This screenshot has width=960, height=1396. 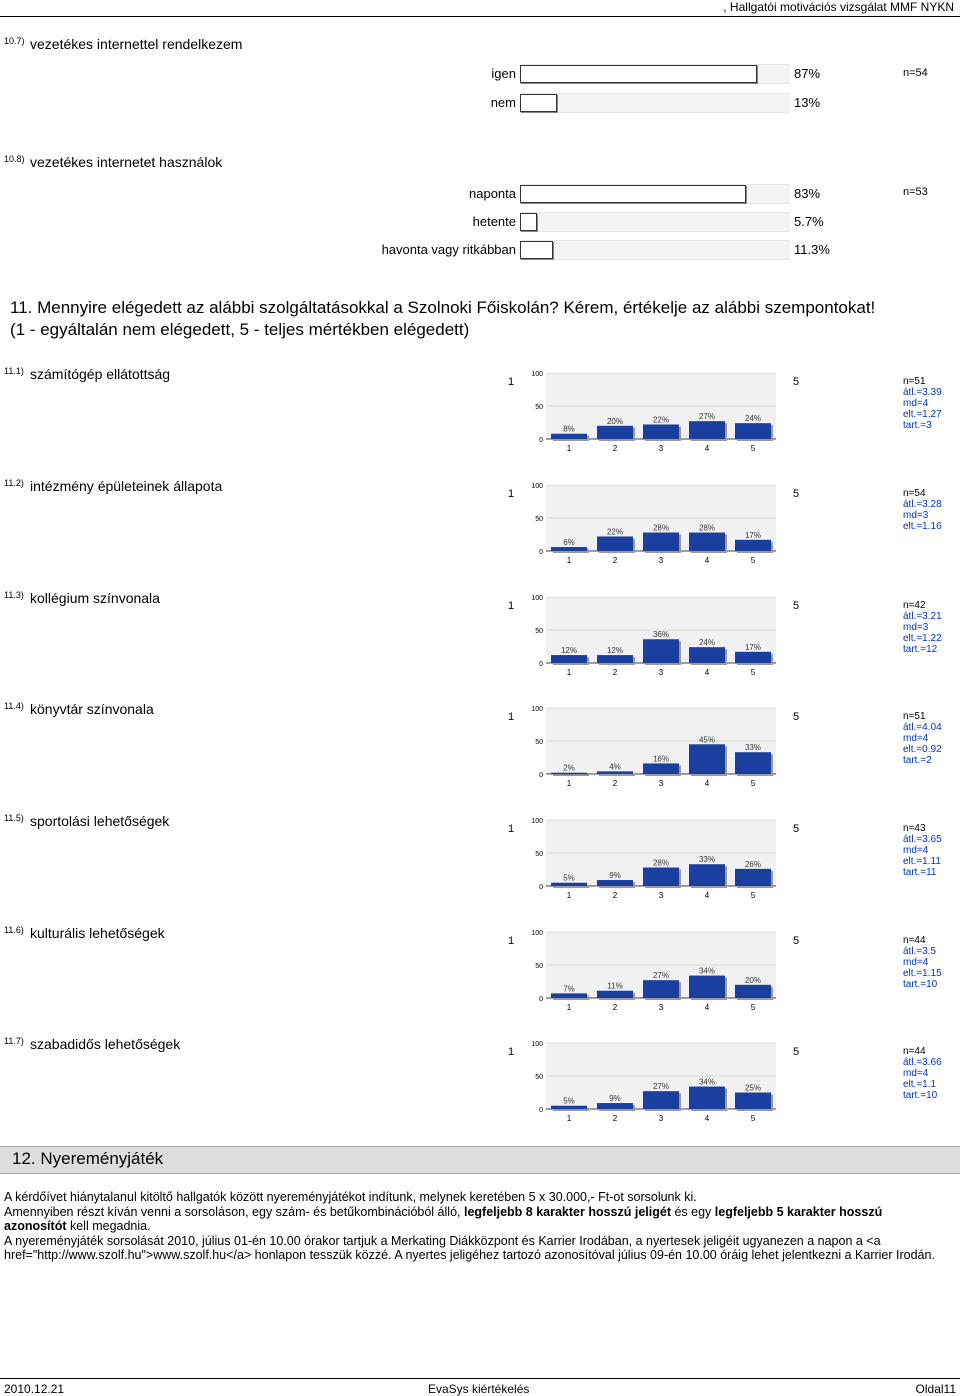 What do you see at coordinates (922, 1062) in the screenshot?
I see `stat-value: átl.=3.66` at bounding box center [922, 1062].